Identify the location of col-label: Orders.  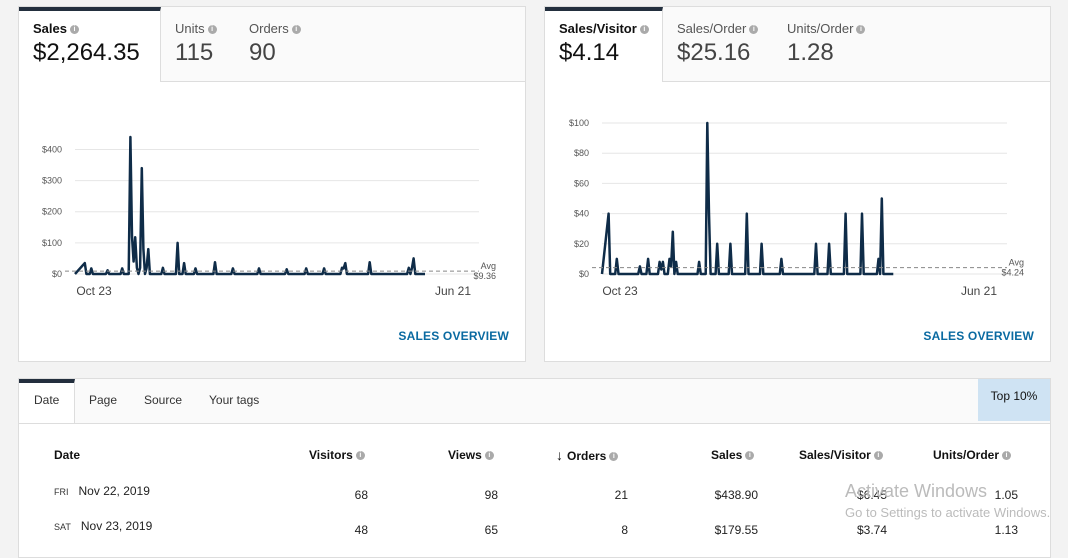
(587, 456).